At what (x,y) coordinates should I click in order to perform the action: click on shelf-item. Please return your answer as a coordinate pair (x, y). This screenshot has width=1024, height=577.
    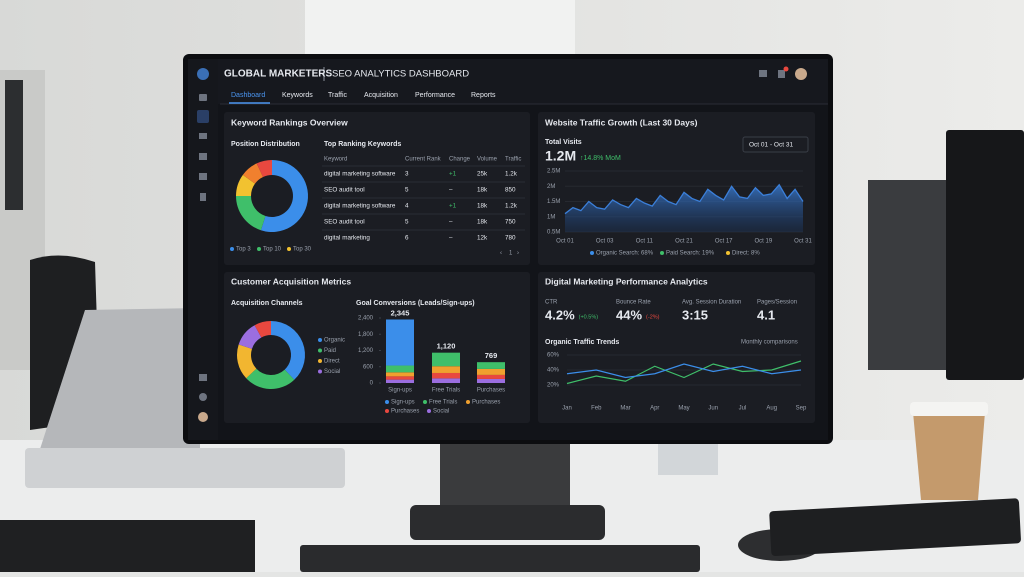
    Looking at the image, I should click on (14, 145).